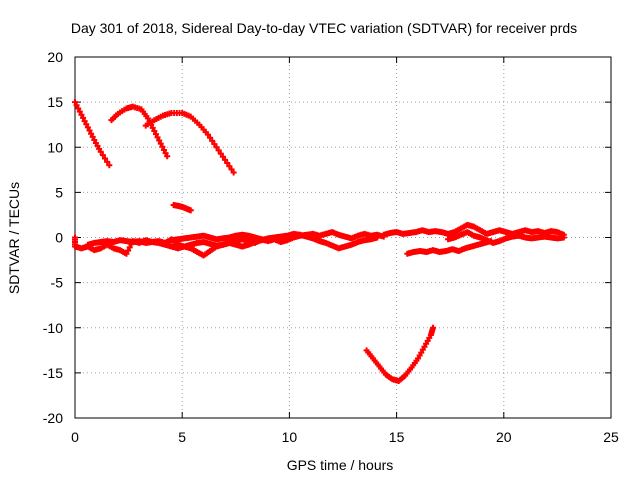 Image resolution: width=640 pixels, height=480 pixels. Describe the element at coordinates (182, 437) in the screenshot. I see `x-tick-label: 5` at that location.